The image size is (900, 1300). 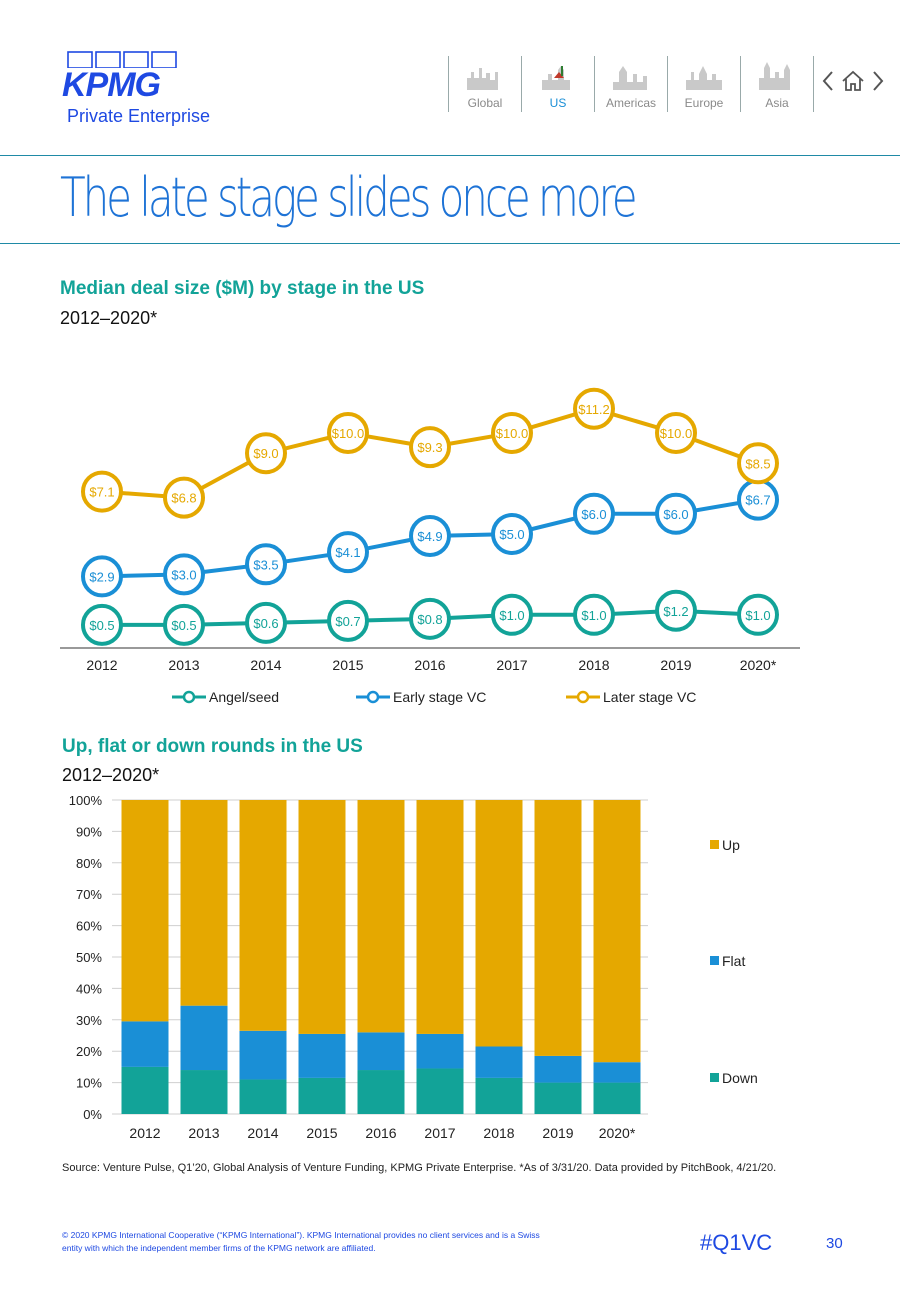 I want to click on legend-marker, so click(x=583, y=697).